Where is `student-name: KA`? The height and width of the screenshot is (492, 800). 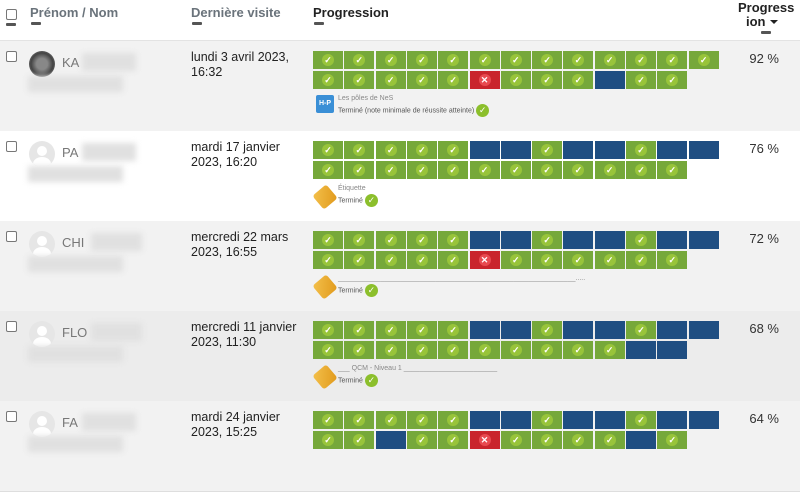 student-name: KA is located at coordinates (71, 62).